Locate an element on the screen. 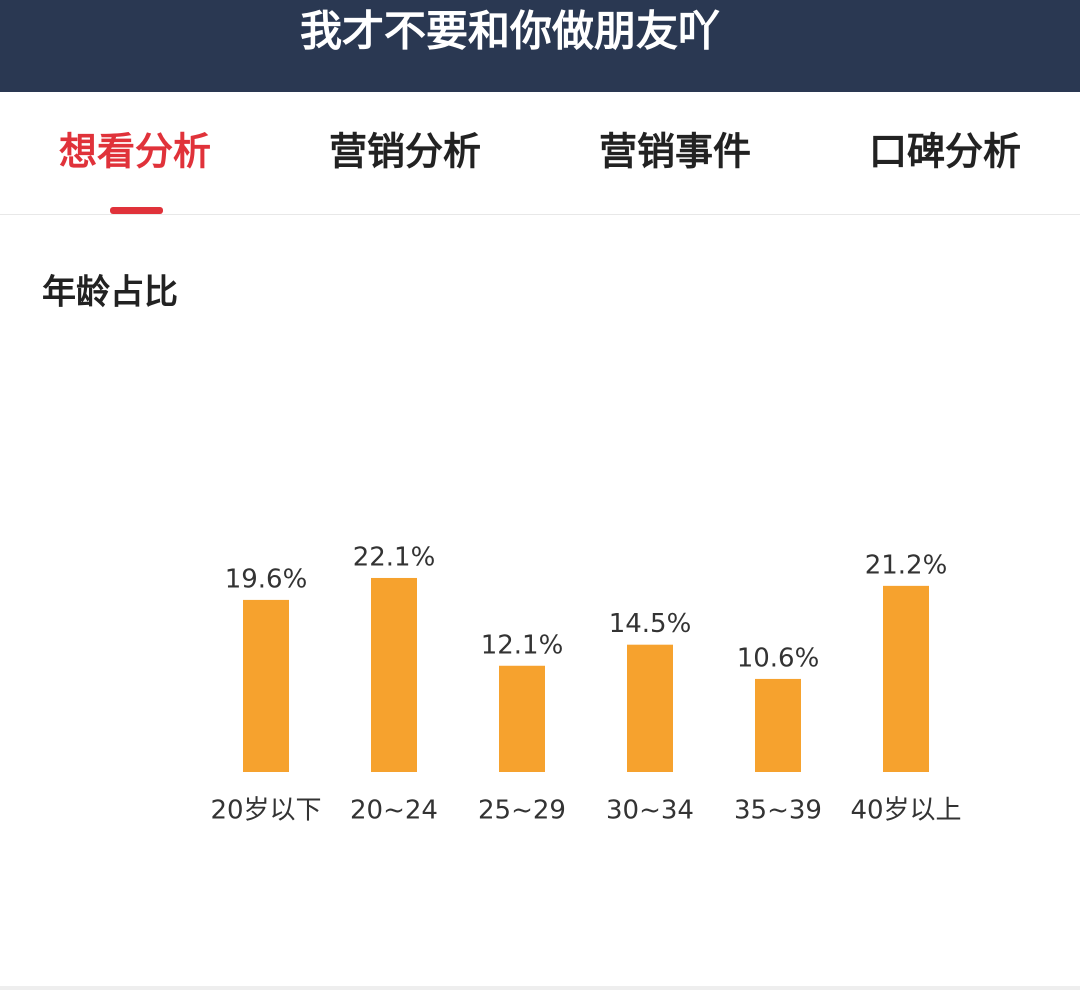  value-label: 19.6% is located at coordinates (266, 579).